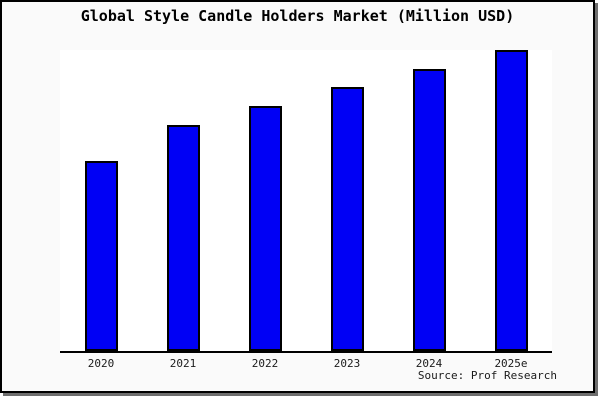 The height and width of the screenshot is (400, 600). What do you see at coordinates (183, 238) in the screenshot?
I see `bar-2021` at bounding box center [183, 238].